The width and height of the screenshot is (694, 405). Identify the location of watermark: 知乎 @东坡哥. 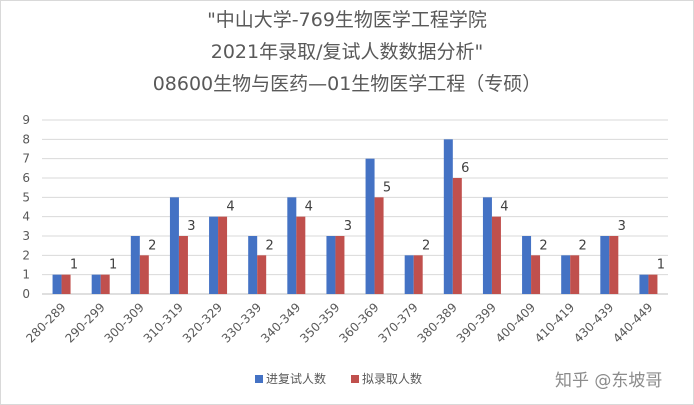
(609, 381).